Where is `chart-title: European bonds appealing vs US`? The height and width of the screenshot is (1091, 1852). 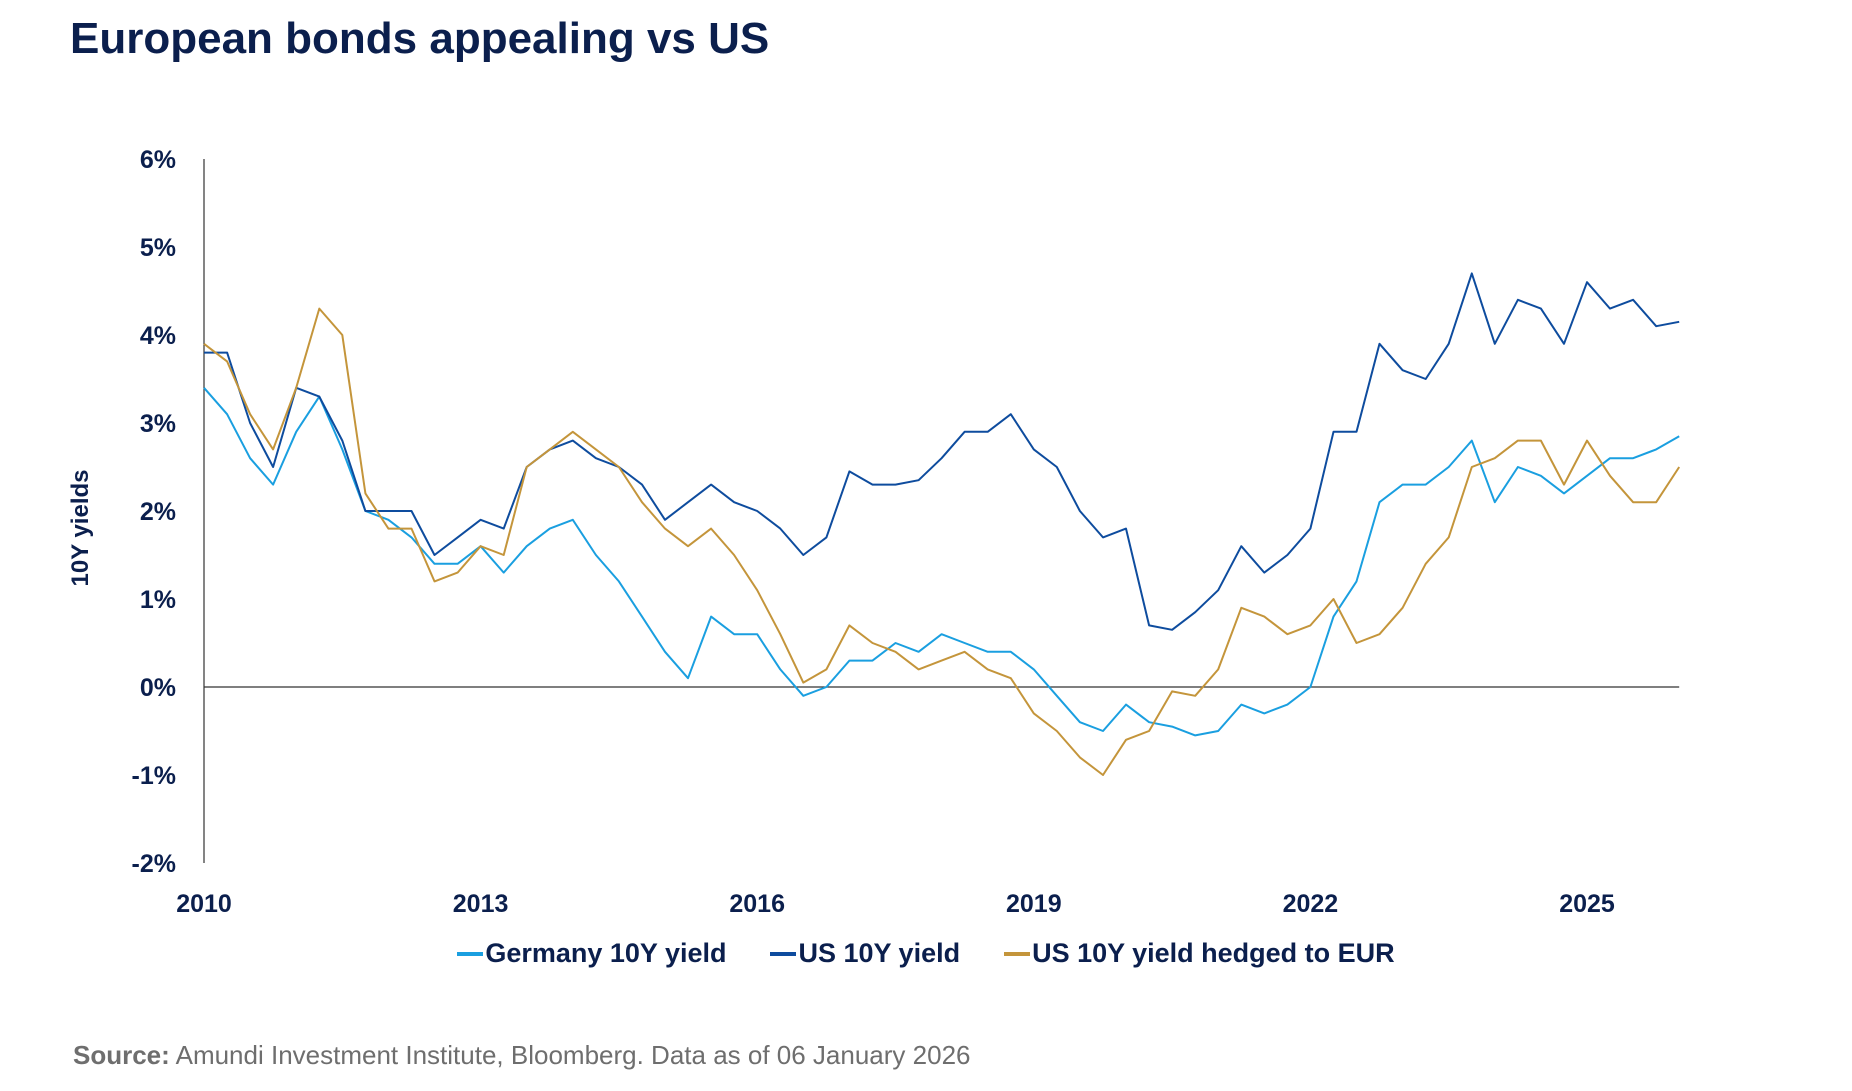 chart-title: European bonds appealing vs US is located at coordinates (420, 38).